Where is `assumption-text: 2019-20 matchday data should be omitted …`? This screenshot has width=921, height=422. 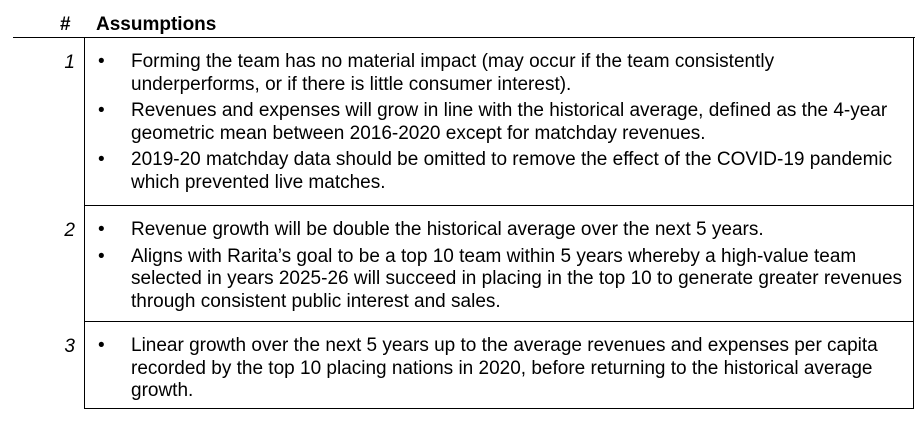 assumption-text: 2019-20 matchday data should be omitted … is located at coordinates (512, 171).